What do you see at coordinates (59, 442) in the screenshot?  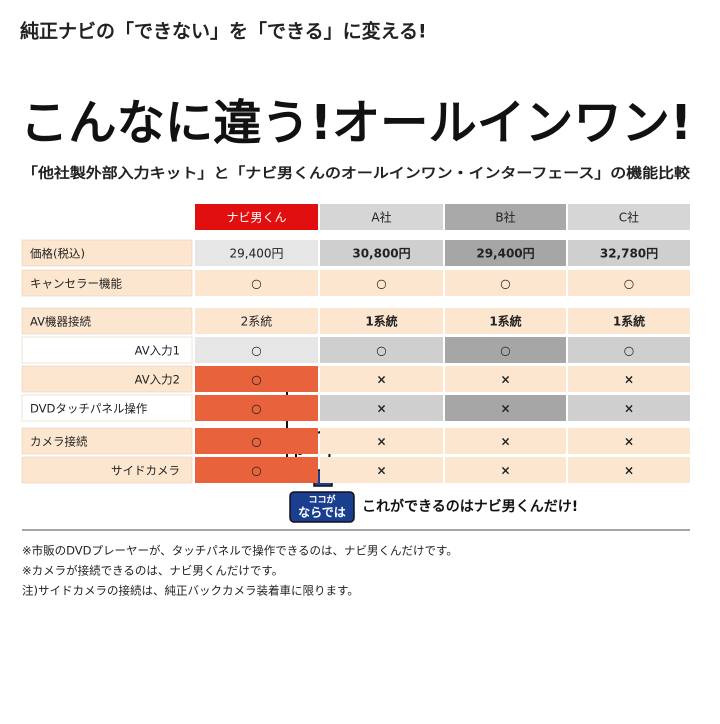 I see `row-label: カメラ接続` at bounding box center [59, 442].